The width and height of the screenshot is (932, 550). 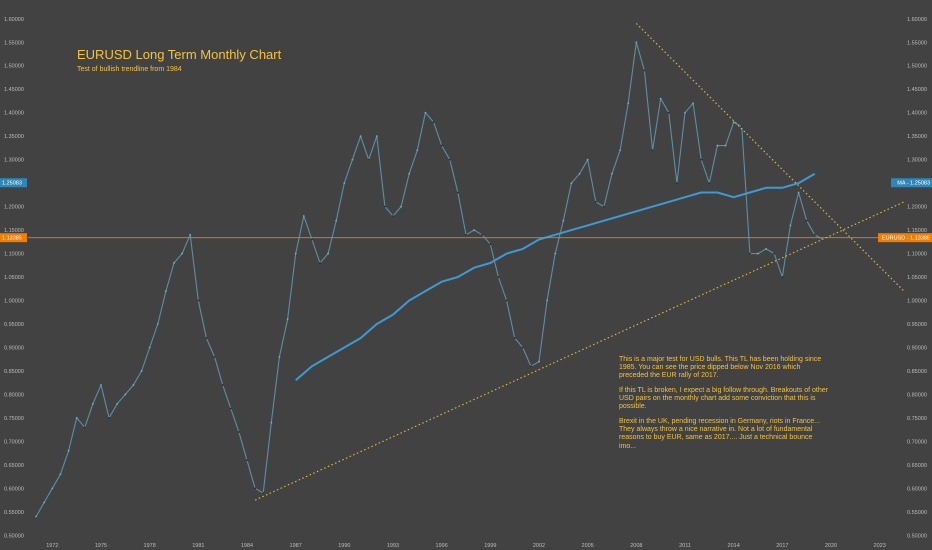 What do you see at coordinates (917, 278) in the screenshot?
I see `y-tick-label-right: 1.05000` at bounding box center [917, 278].